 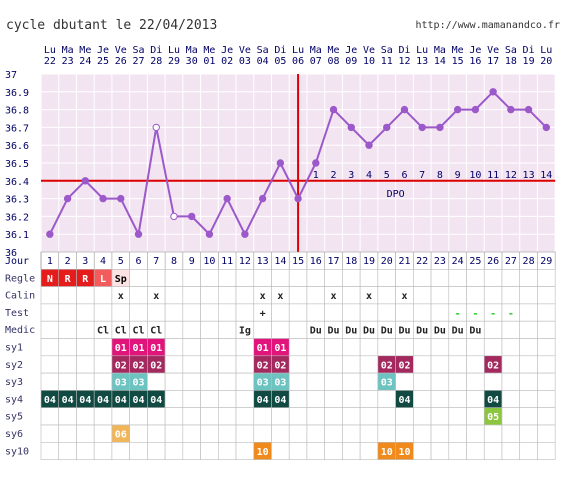 What do you see at coordinates (440, 50) in the screenshot?
I see `date-weekday: Ma` at bounding box center [440, 50].